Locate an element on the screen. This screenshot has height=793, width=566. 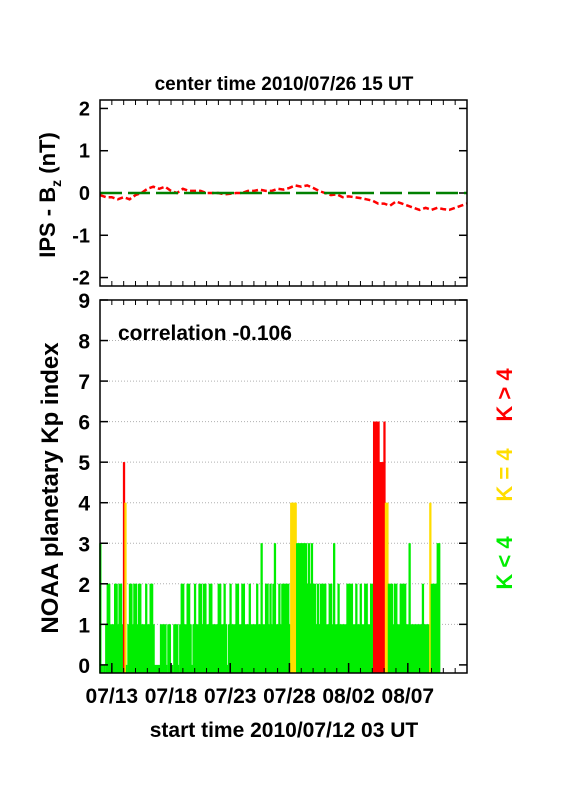
legend-label: K < 4 is located at coordinates (504, 563).